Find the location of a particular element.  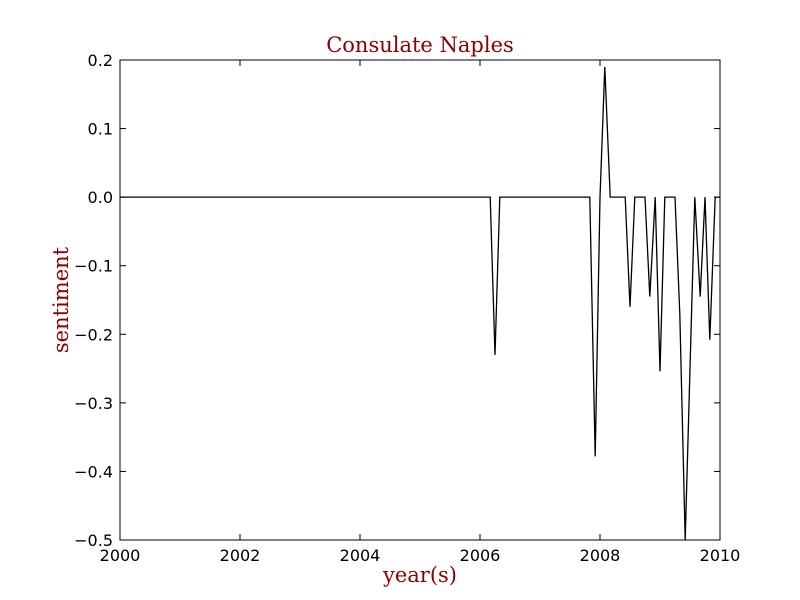

y-tick-label: −0.3 is located at coordinates (93, 403).